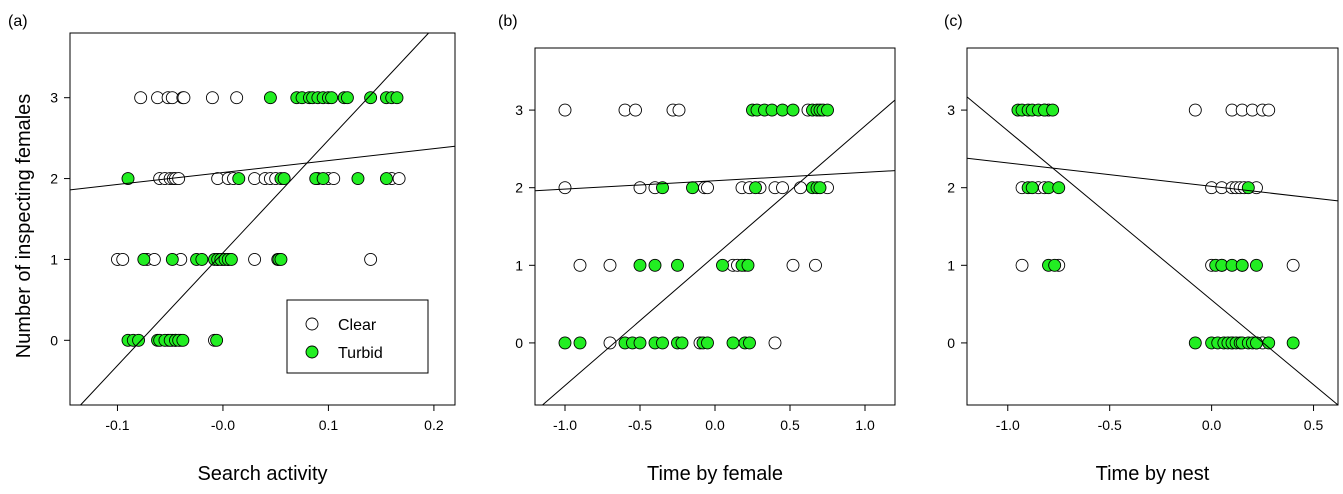 The image size is (1343, 494). I want to click on legend-box, so click(357, 336).